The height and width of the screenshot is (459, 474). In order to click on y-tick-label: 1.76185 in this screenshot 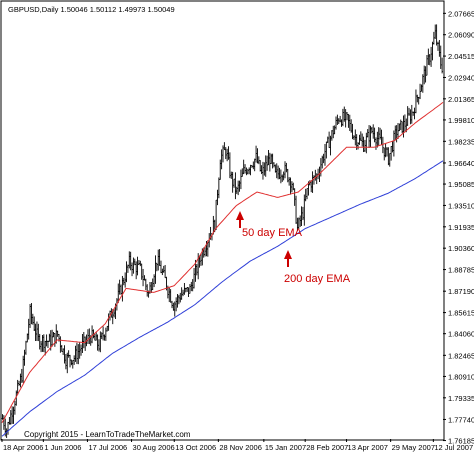, I will do `click(461, 441)`.